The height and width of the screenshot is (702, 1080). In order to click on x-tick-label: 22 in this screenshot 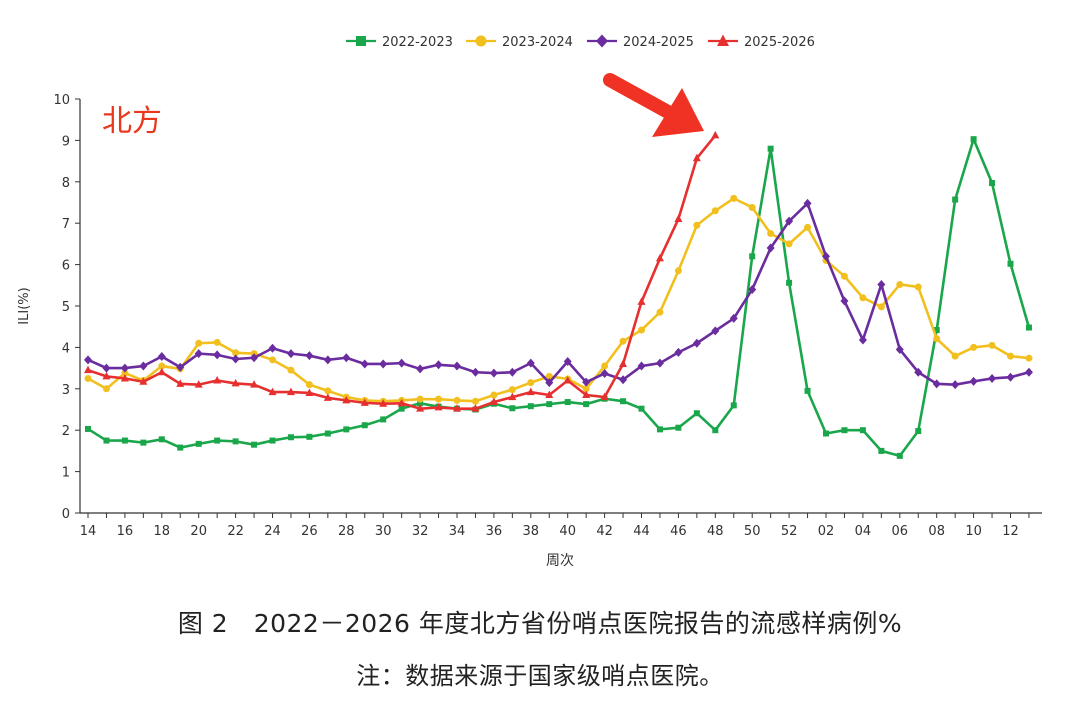, I will do `click(235, 531)`.